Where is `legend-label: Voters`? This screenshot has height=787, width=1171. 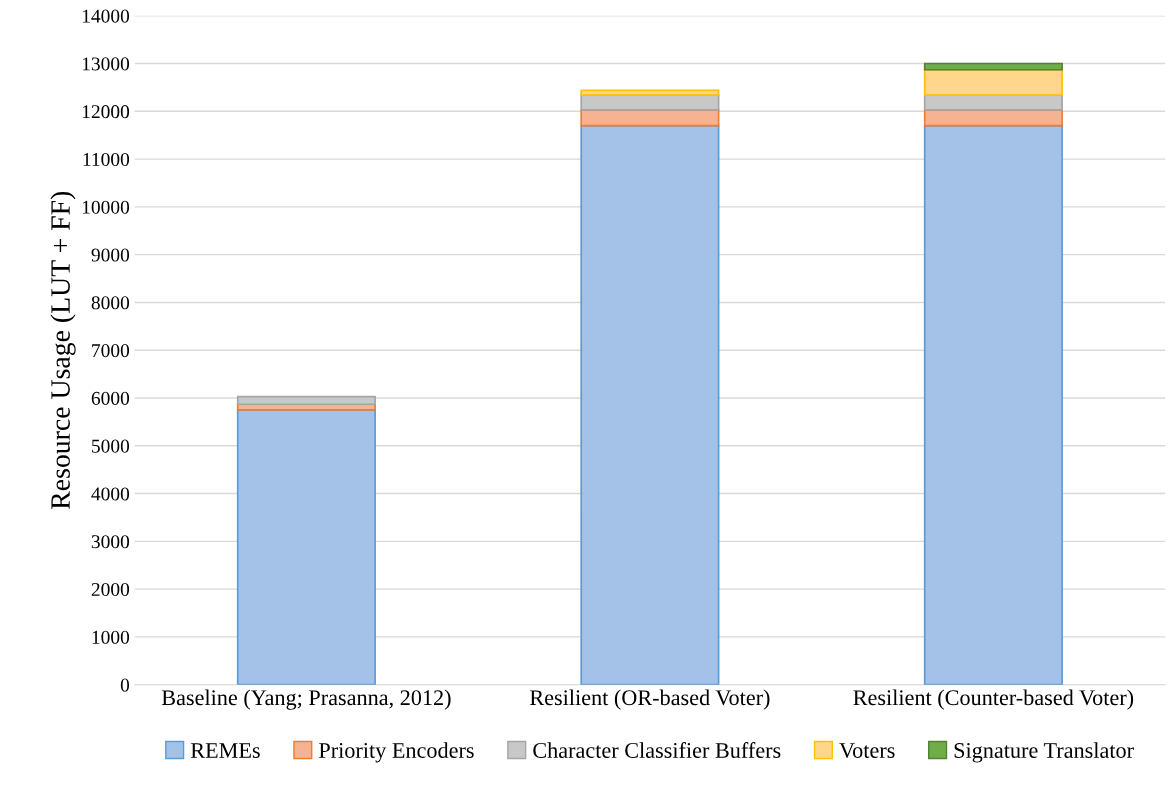 legend-label: Voters is located at coordinates (867, 751).